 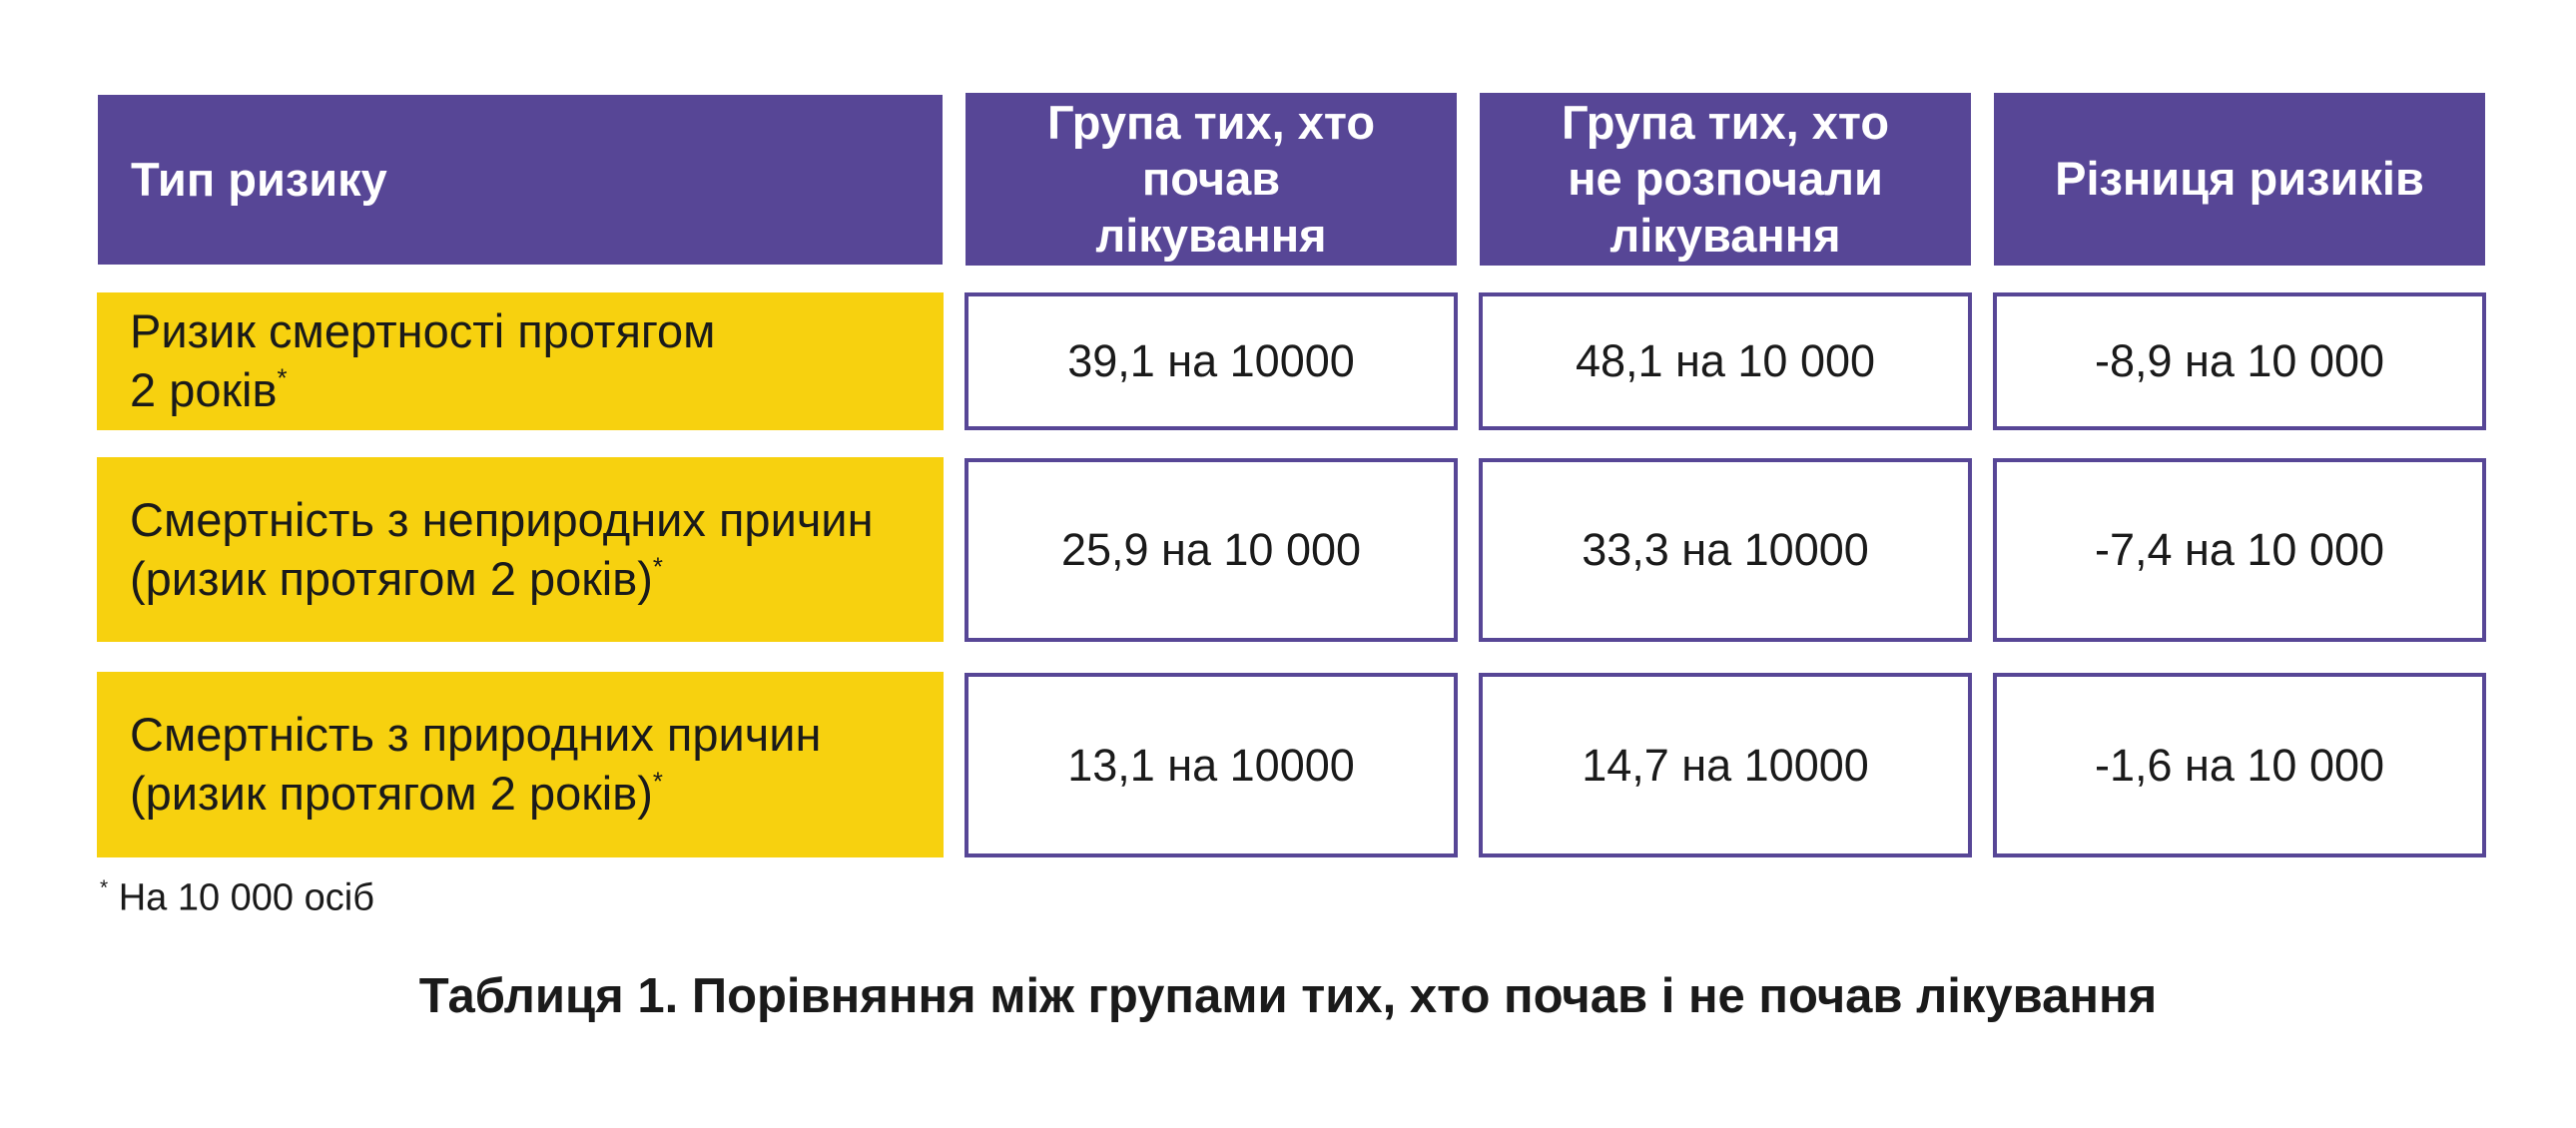 I want to click on value-text: 39,1 на 10000, so click(x=1211, y=360).